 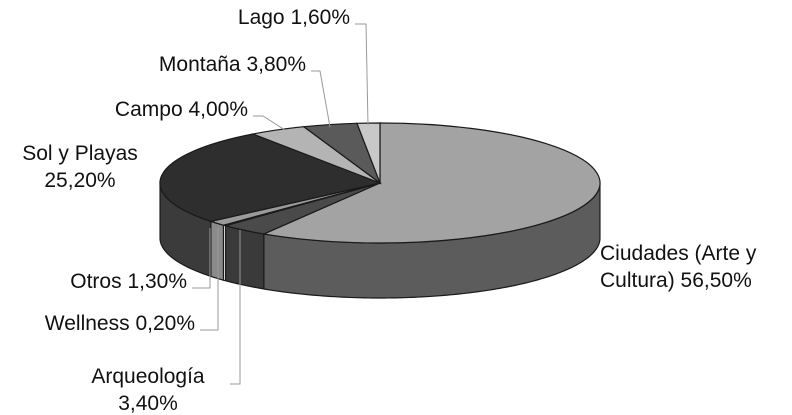 I want to click on slice-label-wellness: Wellness 0,20%, so click(x=120, y=323).